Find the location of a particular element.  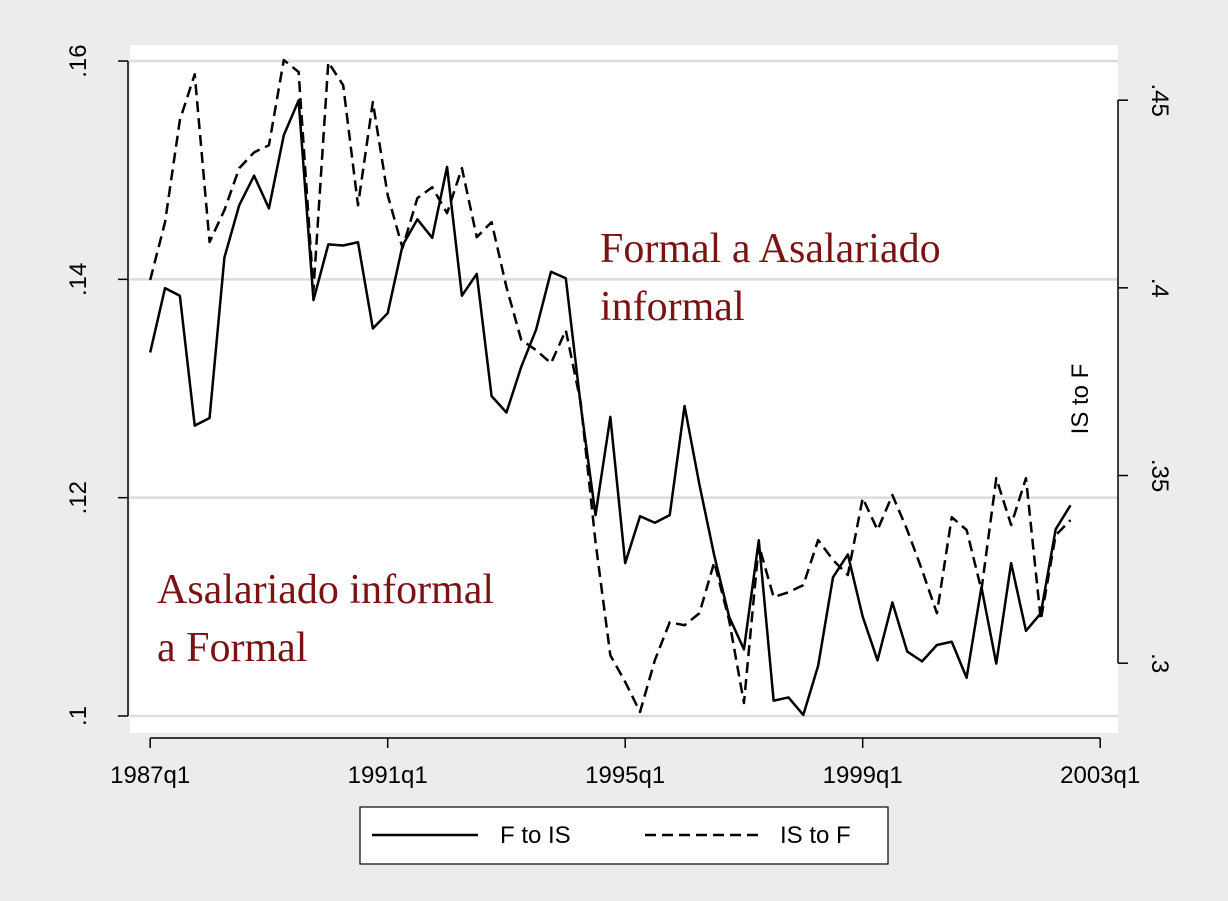

x-tick-label: 2003q1 is located at coordinates (1100, 775).